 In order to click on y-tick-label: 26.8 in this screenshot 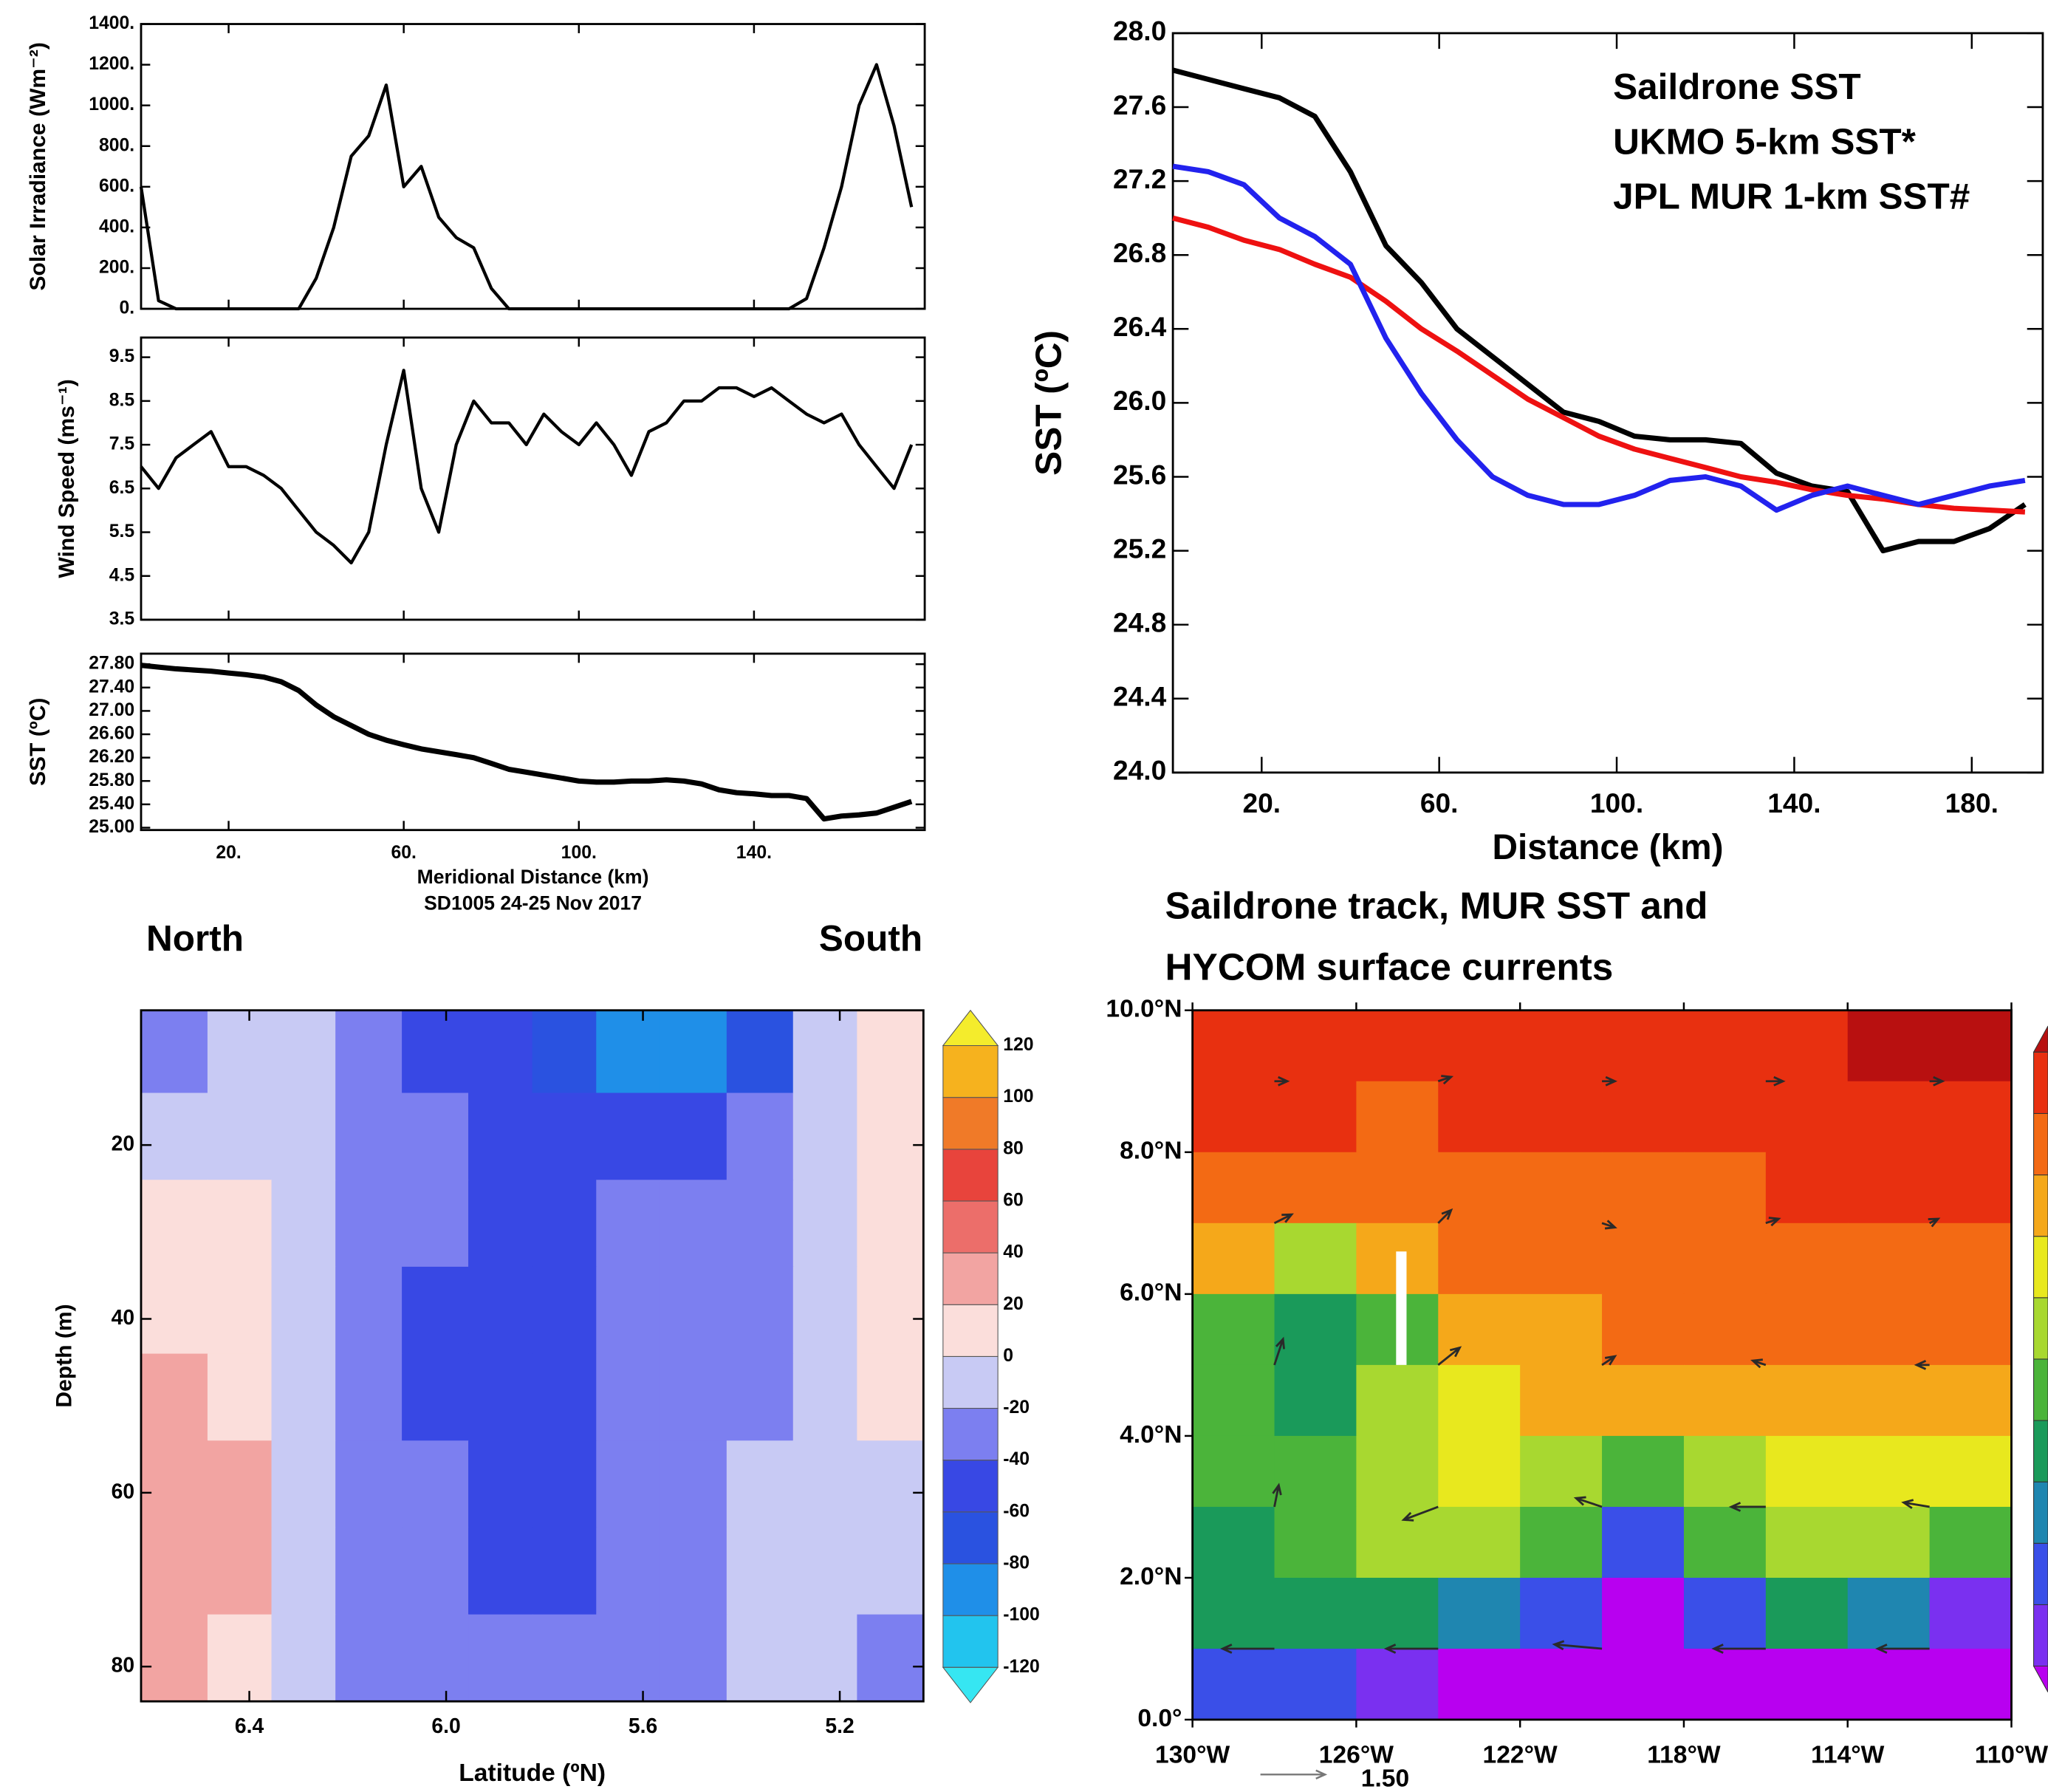, I will do `click(1139, 252)`.